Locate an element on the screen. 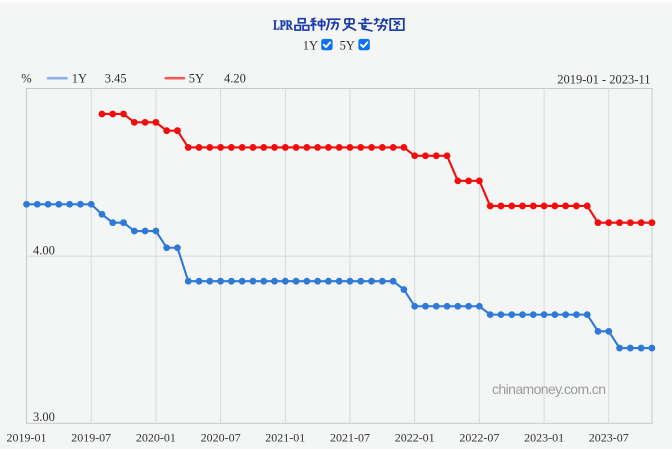 This screenshot has height=449, width=672. svg-text: 2022-01 is located at coordinates (415, 438).